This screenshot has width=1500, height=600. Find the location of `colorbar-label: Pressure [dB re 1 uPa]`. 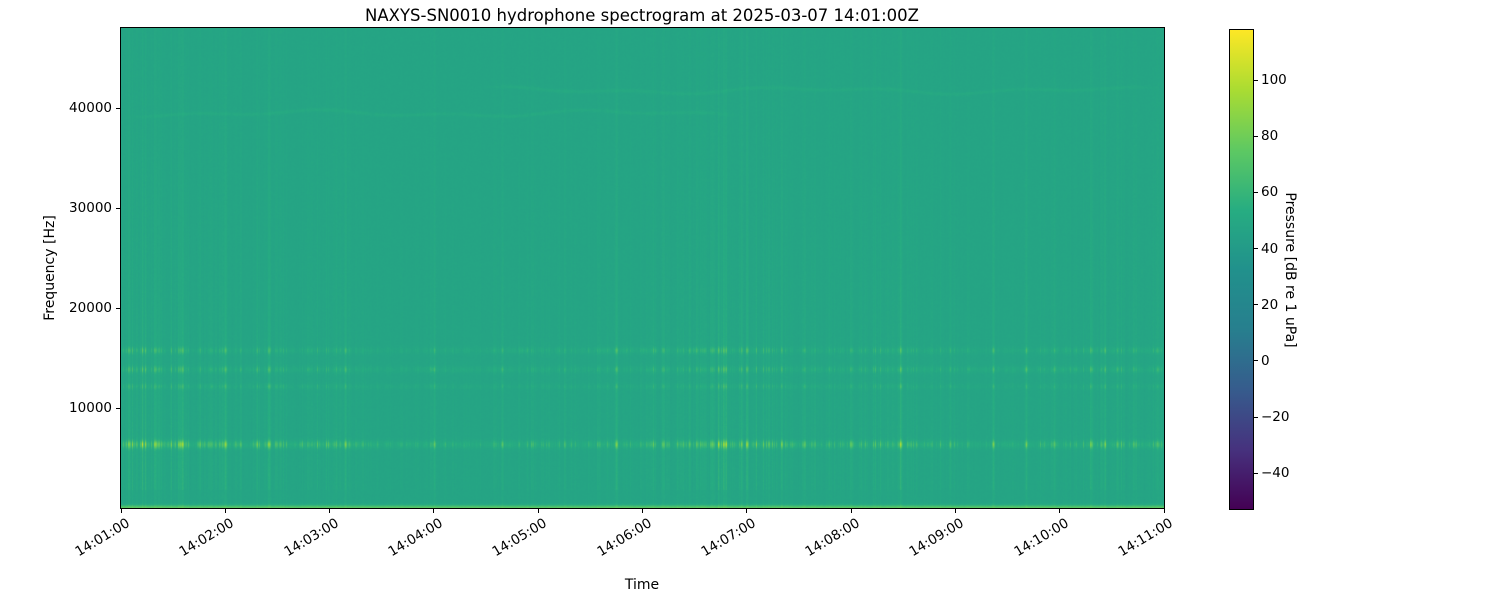

colorbar-label: Pressure [dB re 1 uPa] is located at coordinates (1290, 270).